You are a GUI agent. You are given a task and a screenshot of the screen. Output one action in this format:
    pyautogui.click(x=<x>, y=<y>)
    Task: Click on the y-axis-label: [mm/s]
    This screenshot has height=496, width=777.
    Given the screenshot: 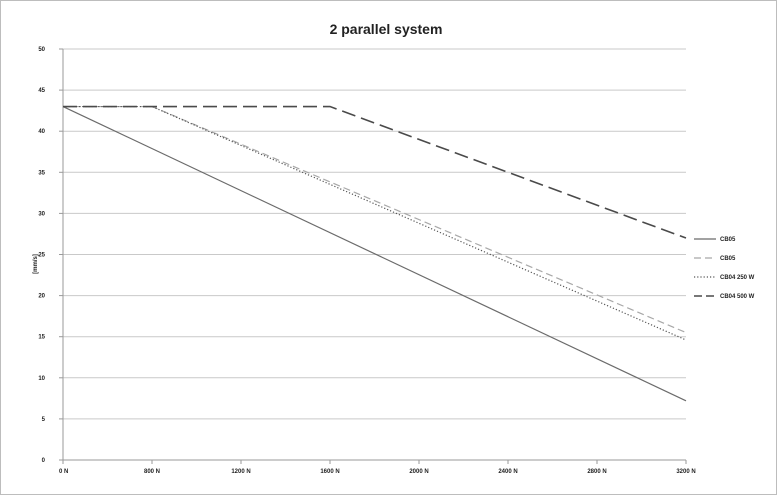 What is the action you would take?
    pyautogui.click(x=36, y=264)
    